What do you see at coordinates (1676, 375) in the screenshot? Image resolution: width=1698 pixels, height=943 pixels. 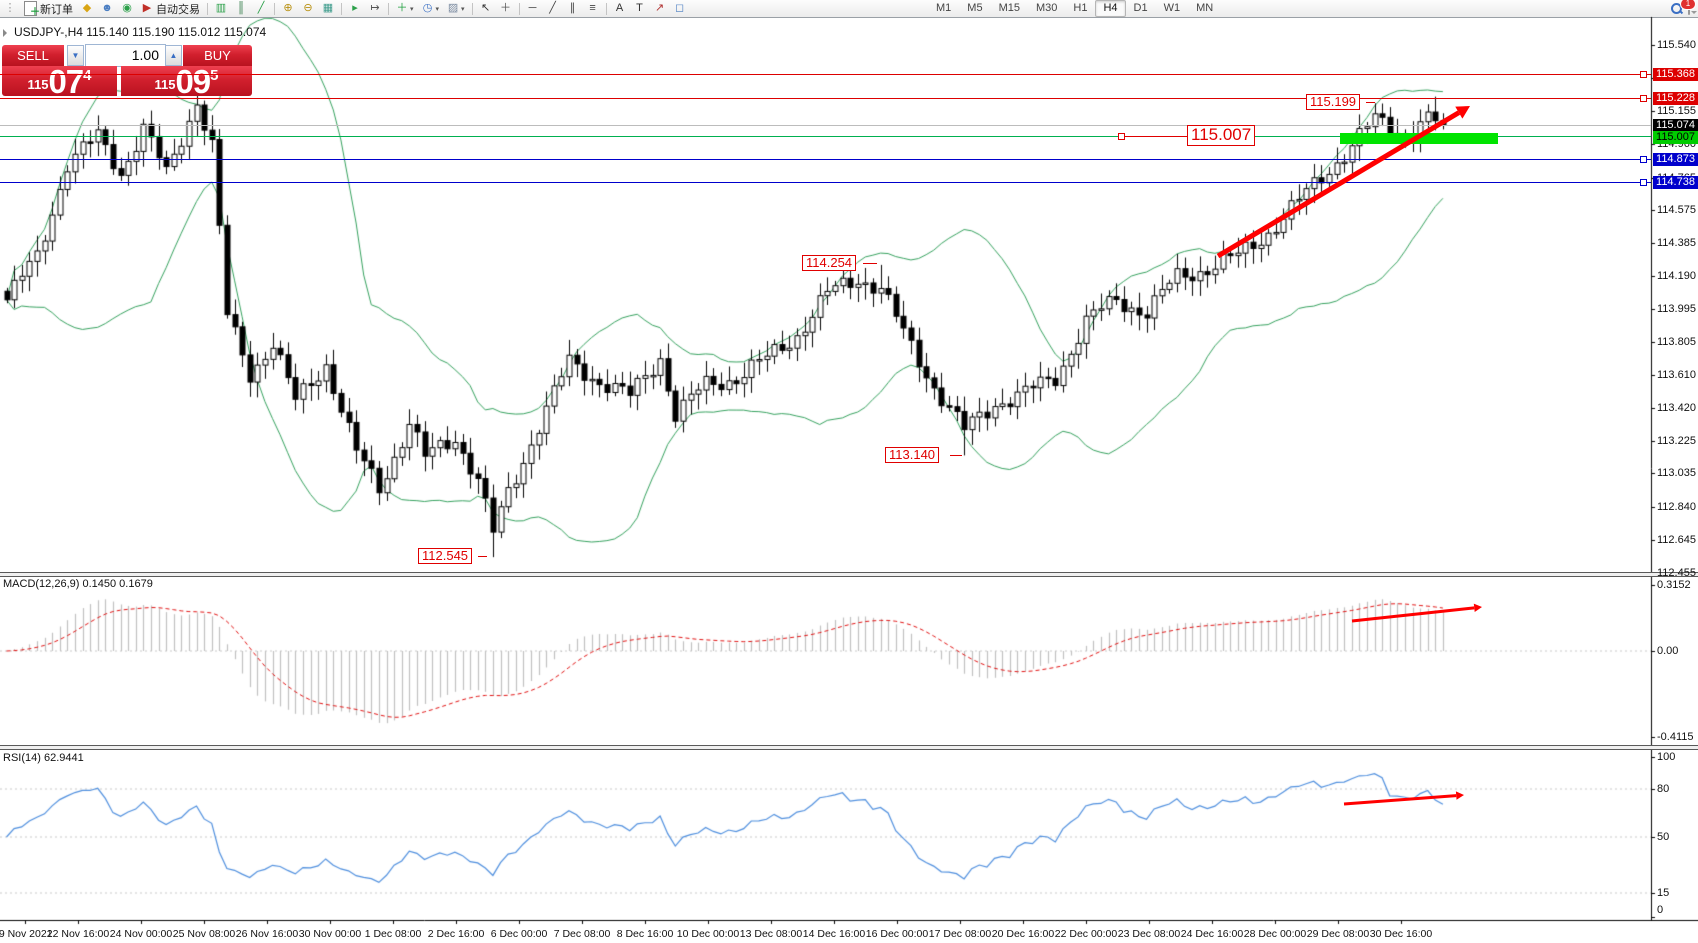 I see `price-axis-tick: 113.610` at bounding box center [1676, 375].